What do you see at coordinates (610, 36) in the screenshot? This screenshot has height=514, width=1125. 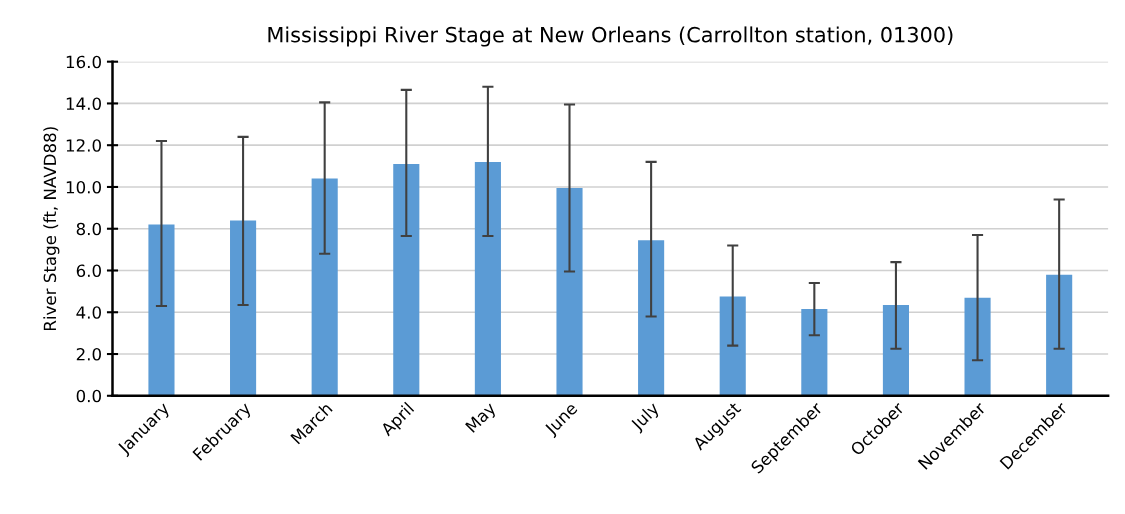 I see `chart-title: Mississippi River Stage at New Orleans (Carrollton station, 01300)` at bounding box center [610, 36].